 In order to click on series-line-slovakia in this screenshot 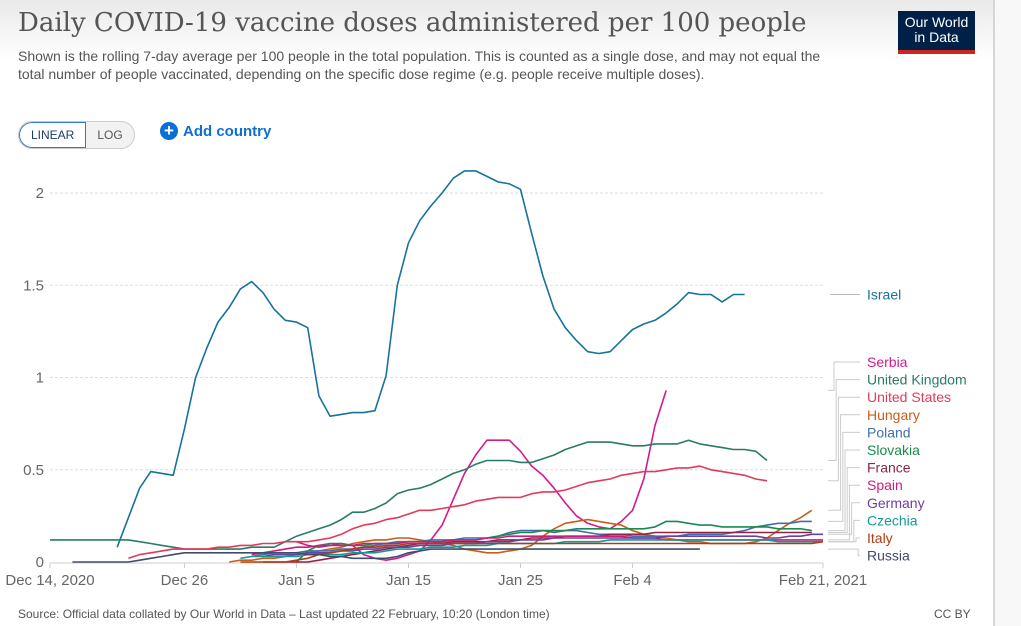, I will do `click(553, 541)`.